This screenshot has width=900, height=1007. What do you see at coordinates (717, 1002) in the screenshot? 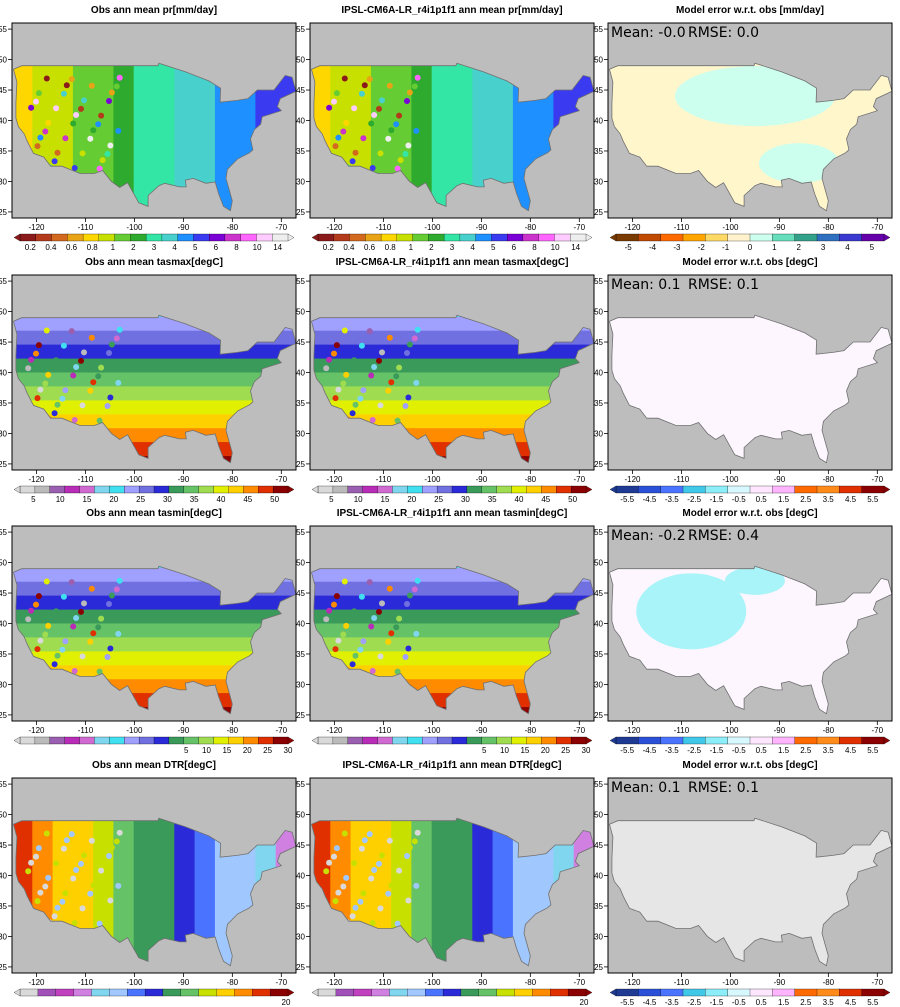
I see `colorbar-label: -1.5` at bounding box center [717, 1002].